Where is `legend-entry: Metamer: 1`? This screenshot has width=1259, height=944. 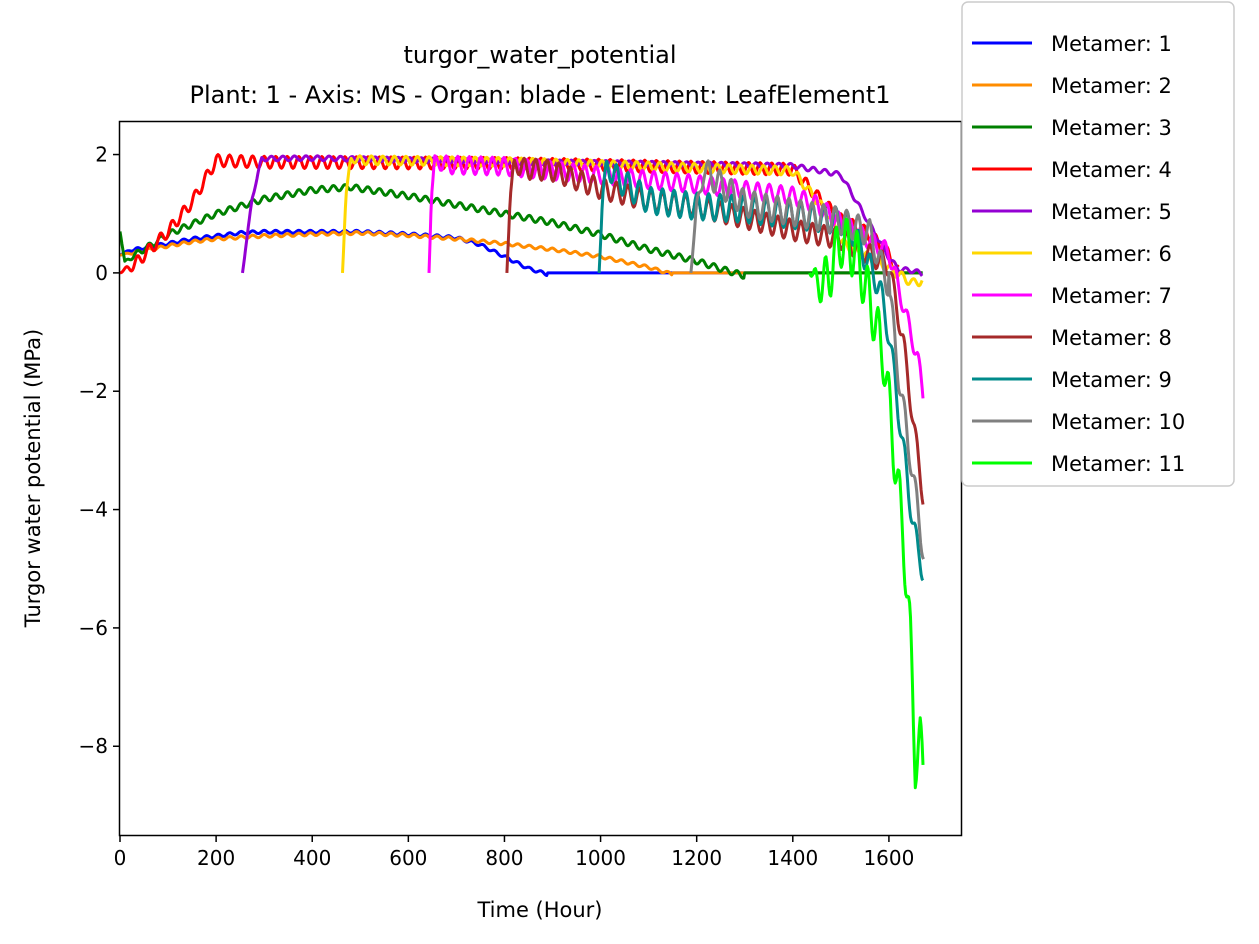
legend-entry: Metamer: 1 is located at coordinates (1111, 44).